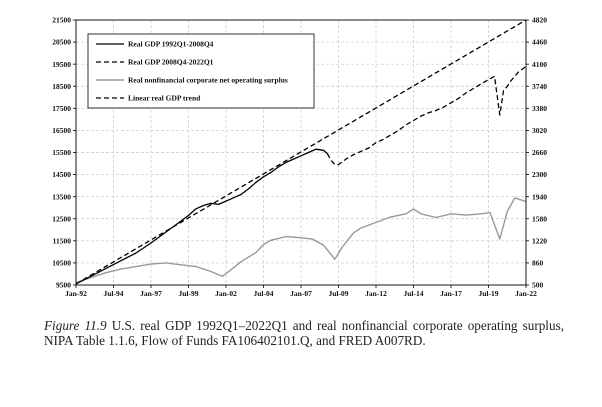 This screenshot has width=602, height=407. What do you see at coordinates (538, 285) in the screenshot?
I see `y-right-tick-label: 500` at bounding box center [538, 285].